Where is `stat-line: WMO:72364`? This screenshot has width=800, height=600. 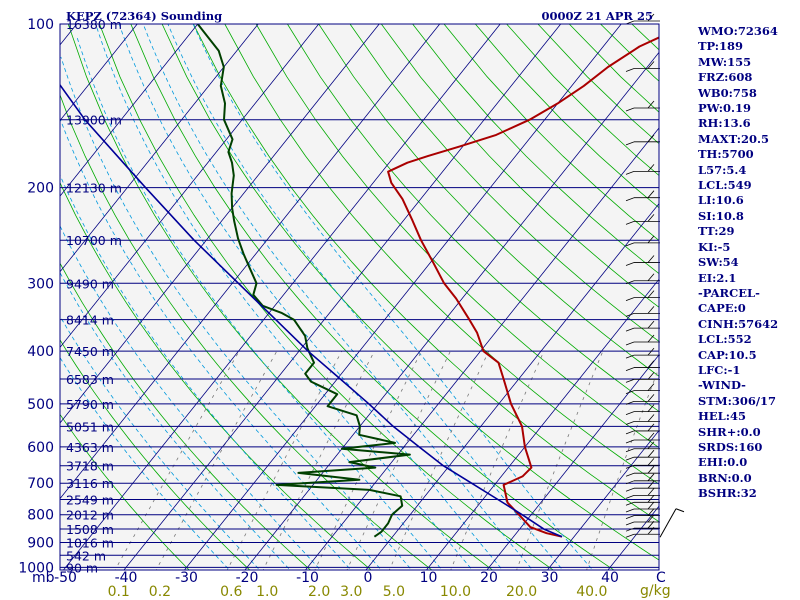 stat-line: WMO:72364 is located at coordinates (738, 31).